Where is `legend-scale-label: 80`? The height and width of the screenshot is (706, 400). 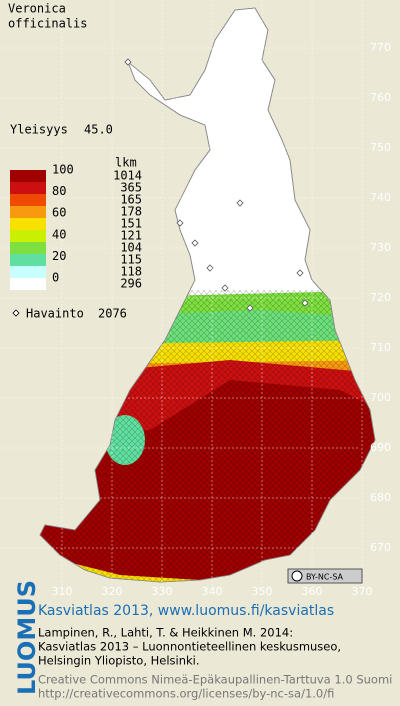 legend-scale-label: 80 is located at coordinates (59, 191).